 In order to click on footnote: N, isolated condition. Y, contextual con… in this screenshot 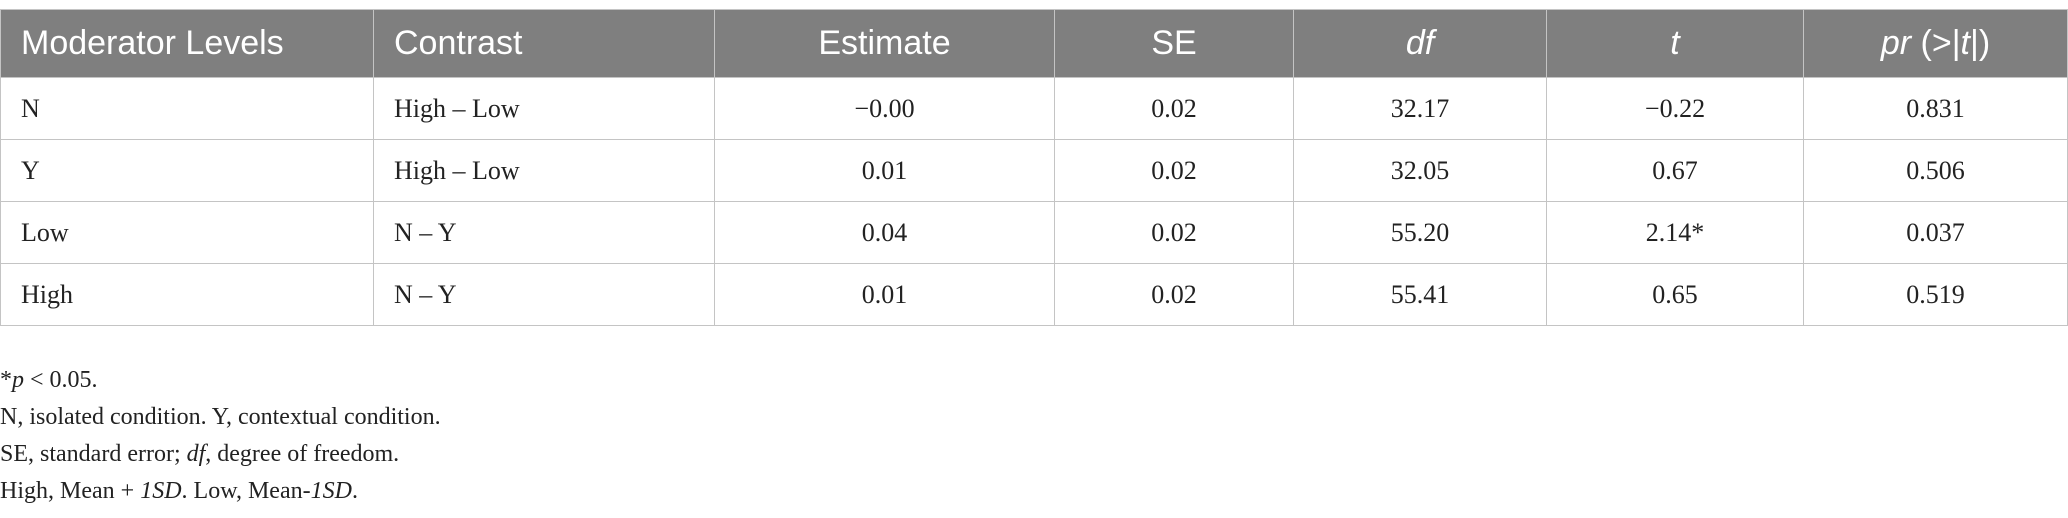, I will do `click(220, 417)`.